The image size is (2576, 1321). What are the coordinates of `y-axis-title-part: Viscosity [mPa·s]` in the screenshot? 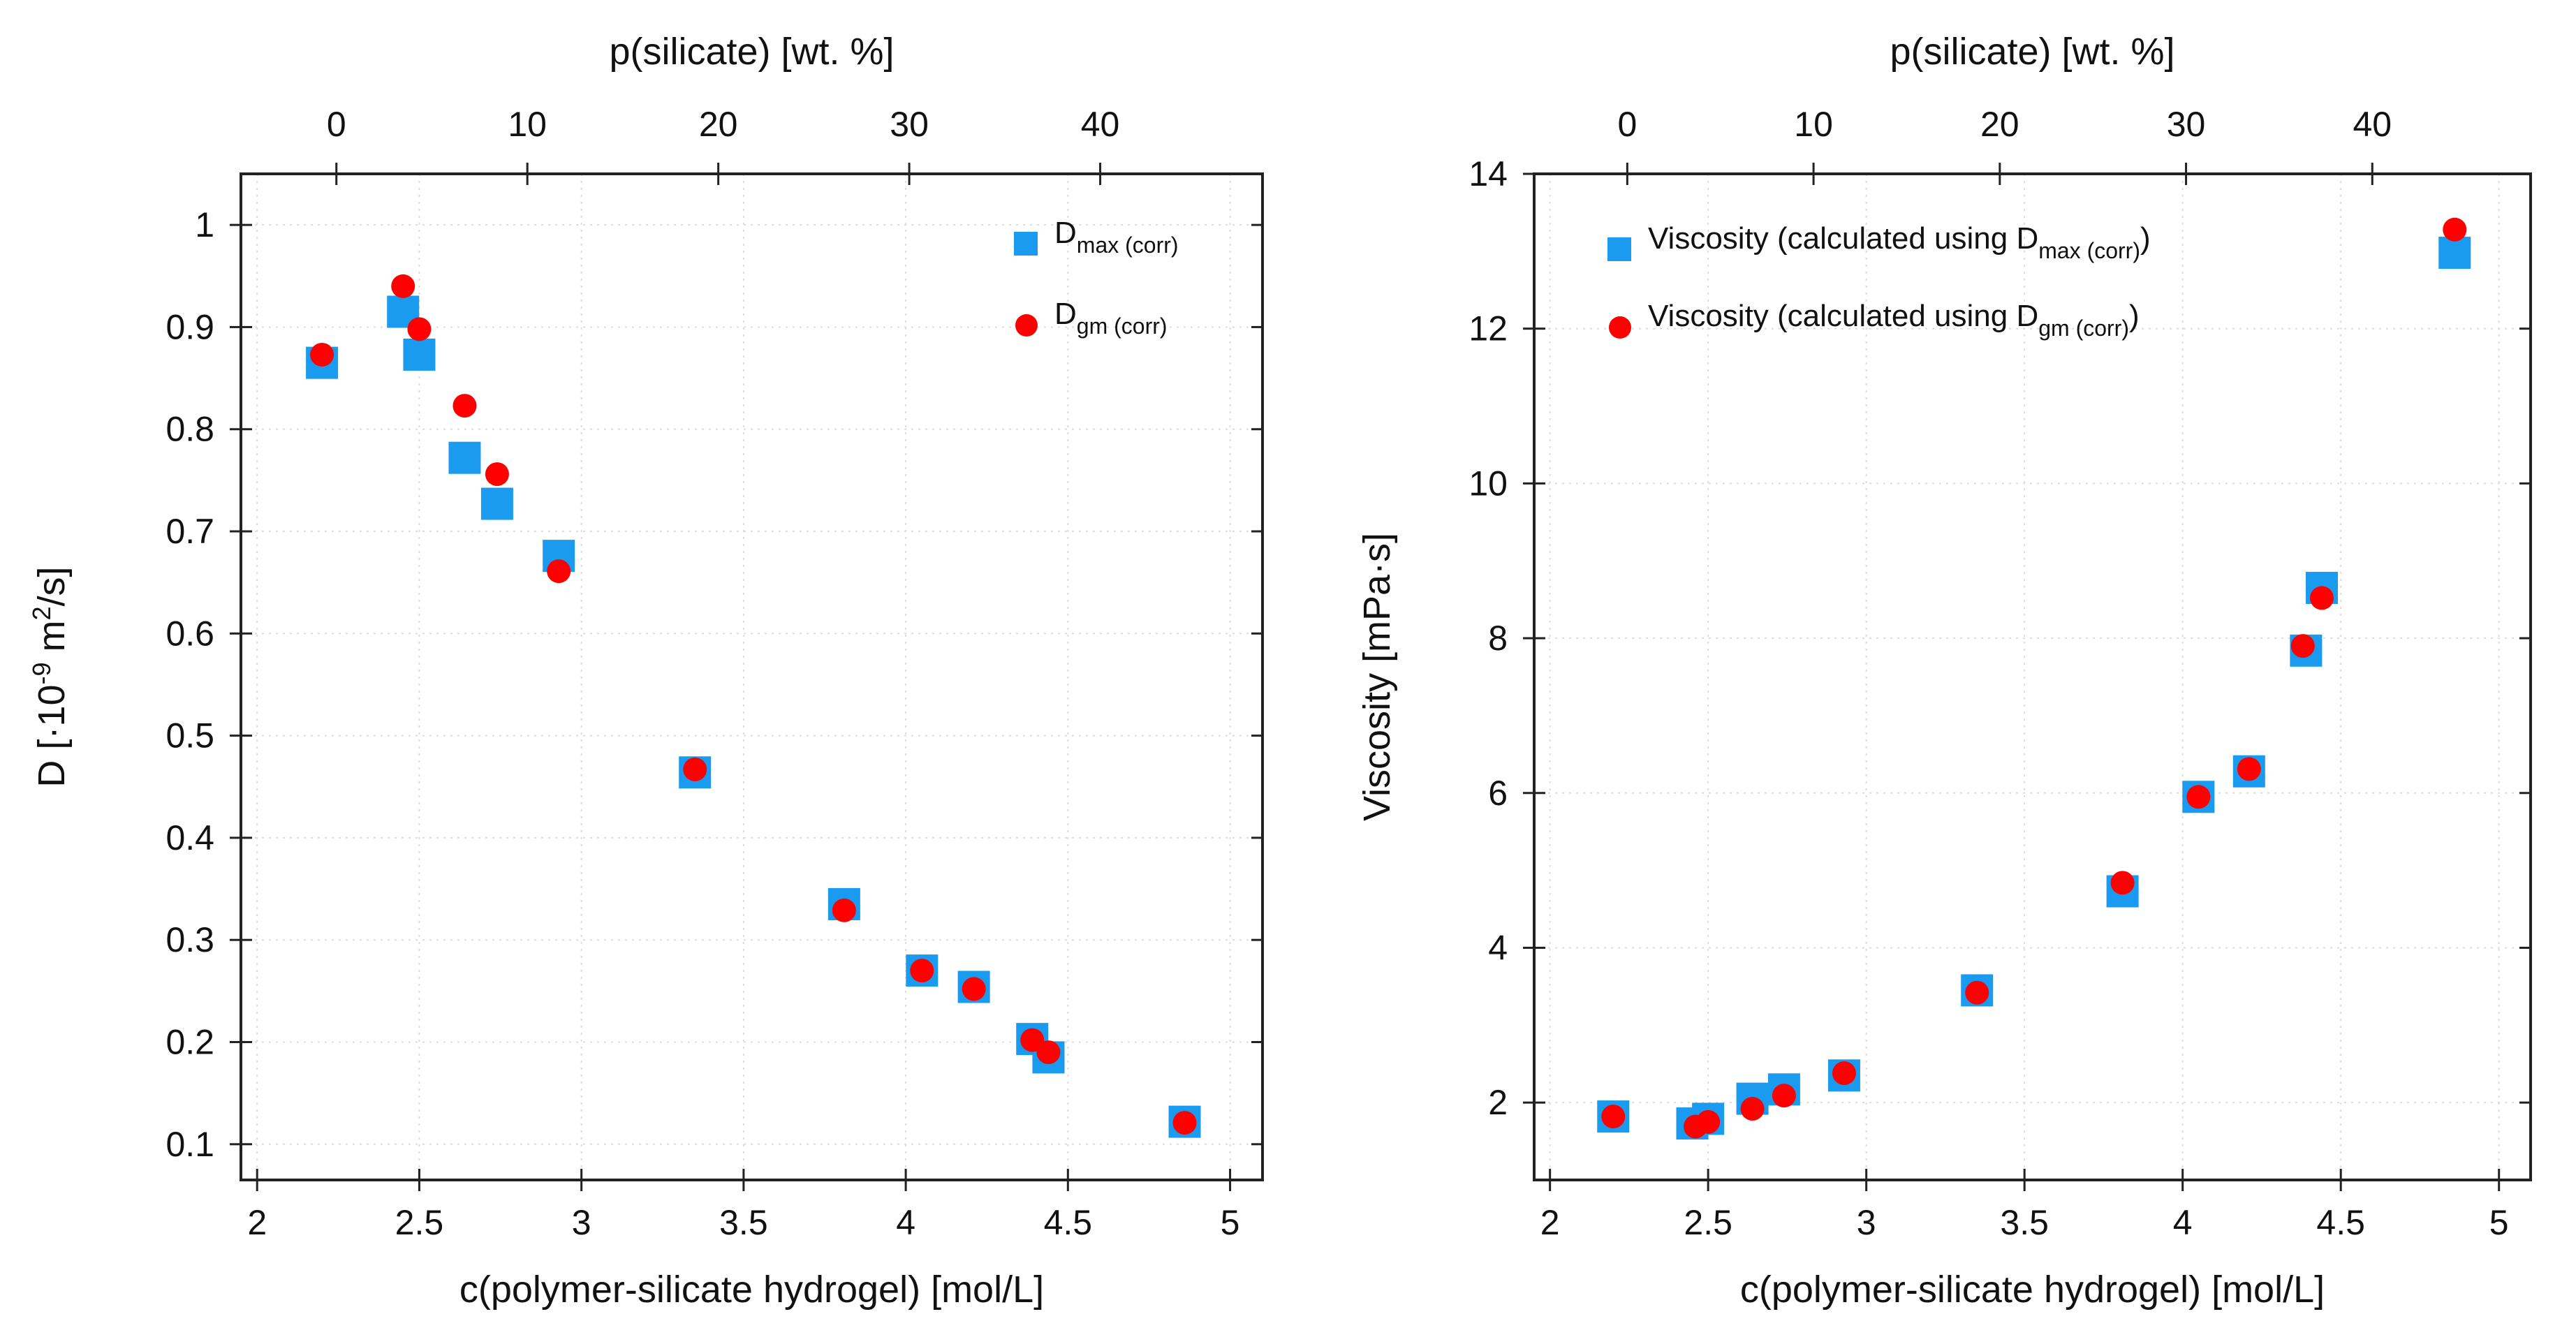 It's located at (1377, 677).